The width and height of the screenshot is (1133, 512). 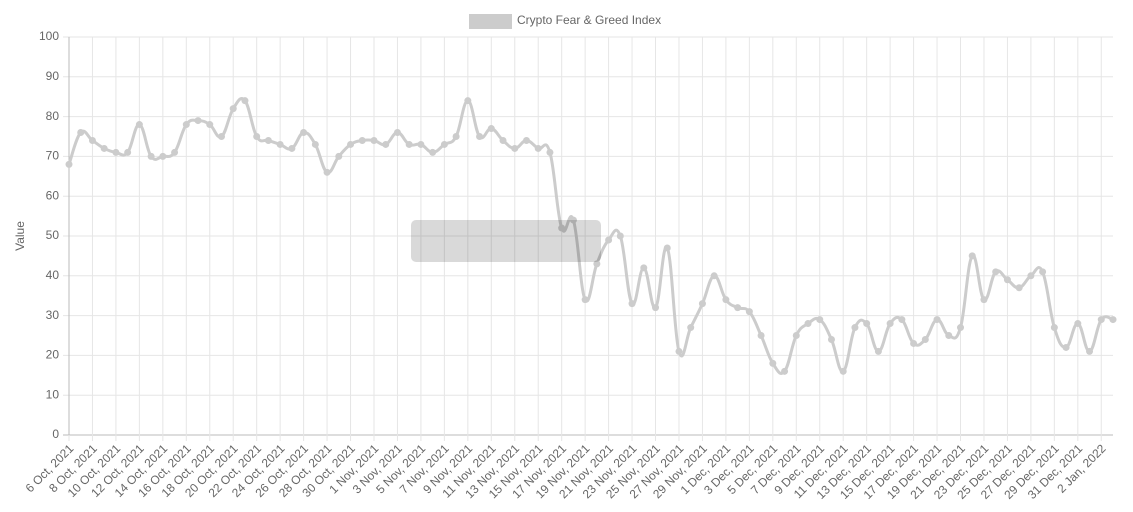 What do you see at coordinates (49, 36) in the screenshot?
I see `y-tick-label: 100` at bounding box center [49, 36].